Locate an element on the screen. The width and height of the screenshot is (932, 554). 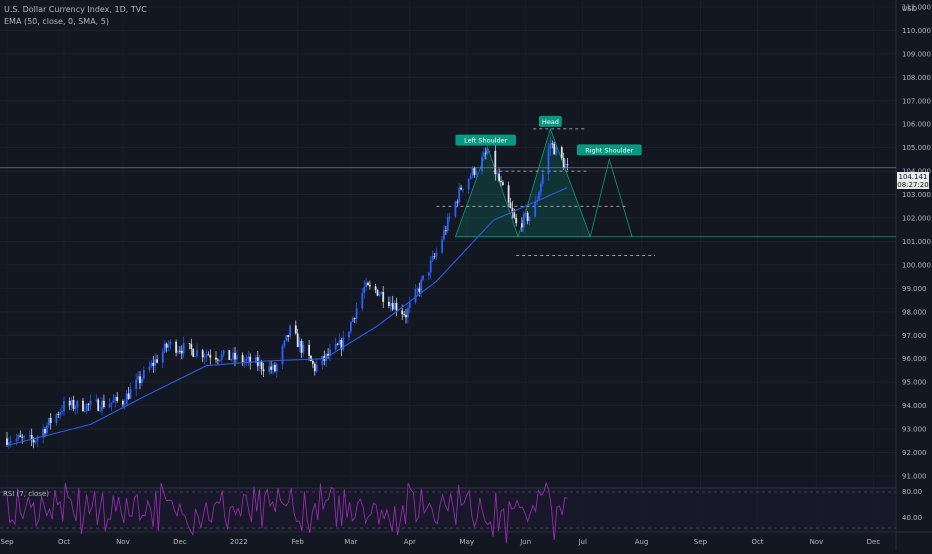
indicator-legend: EMA (50, close, 0, SMA, 5) is located at coordinates (56, 21).